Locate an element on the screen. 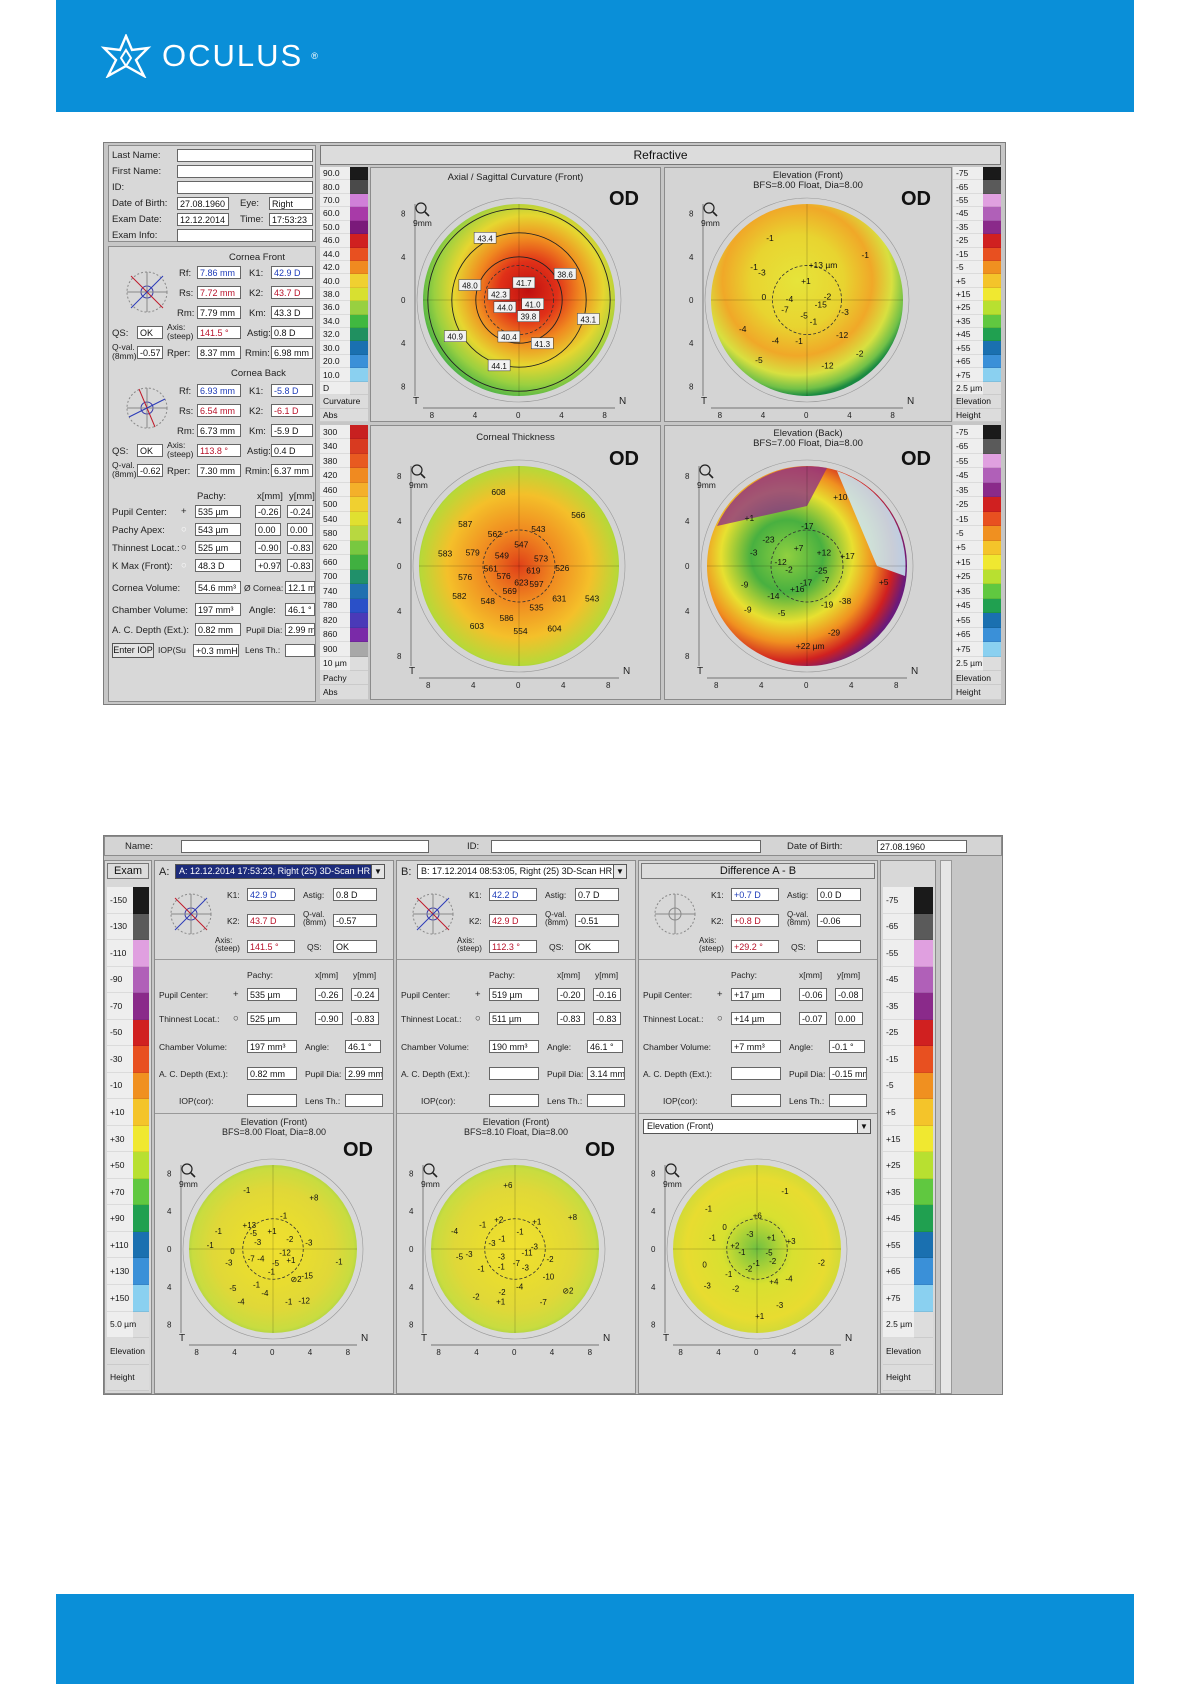 This screenshot has width=1191, height=1684. scale-step: +25 is located at coordinates (908, 1165).